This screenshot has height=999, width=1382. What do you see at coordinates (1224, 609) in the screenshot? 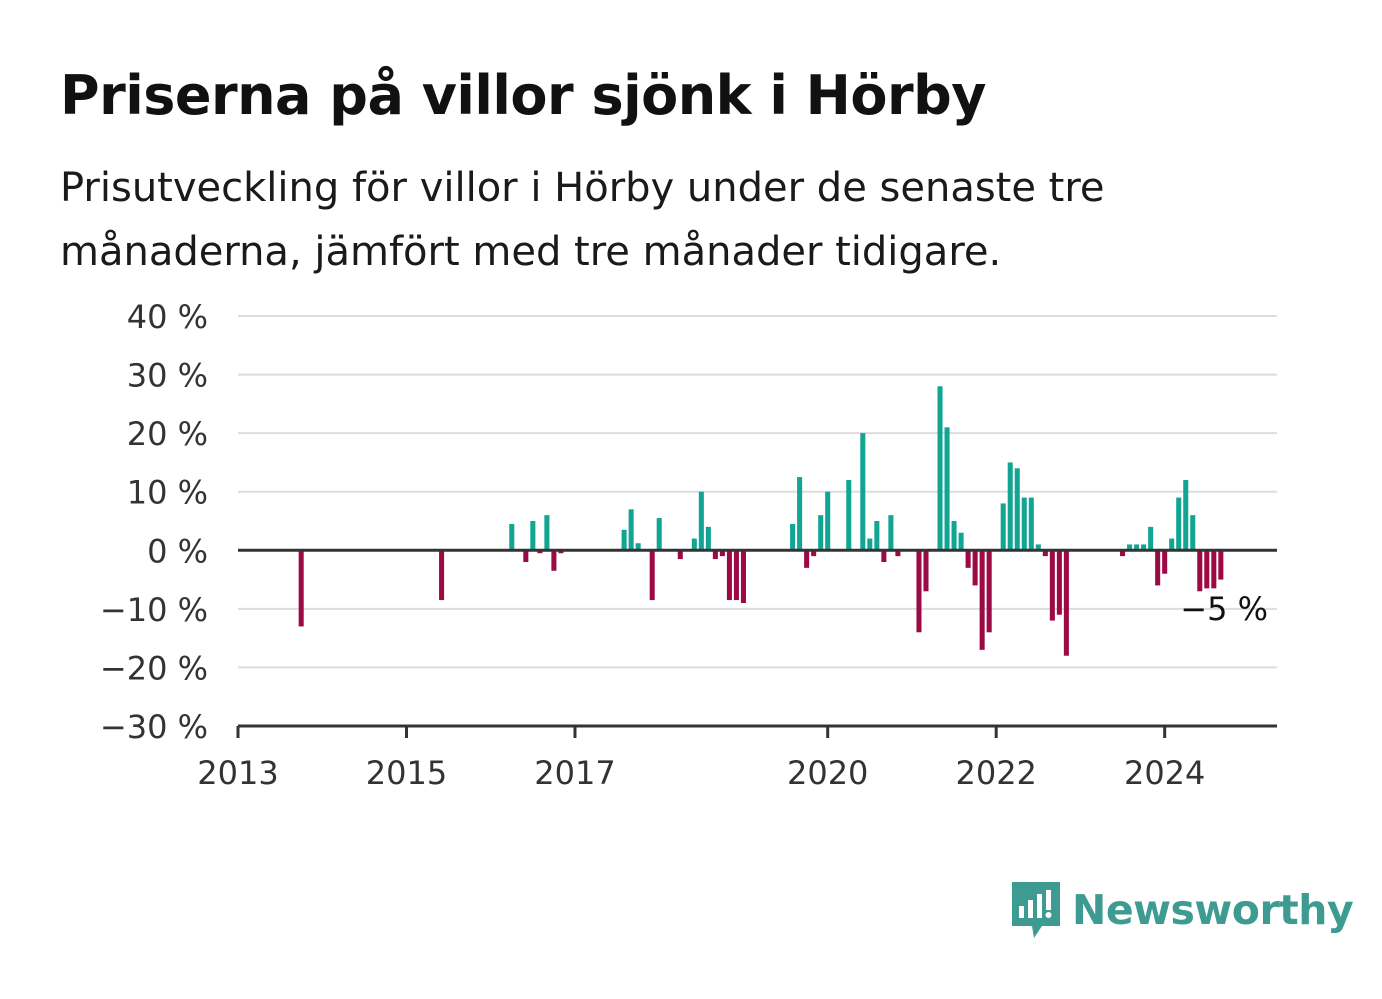
I see `latest-value-label: −5 %` at bounding box center [1224, 609].